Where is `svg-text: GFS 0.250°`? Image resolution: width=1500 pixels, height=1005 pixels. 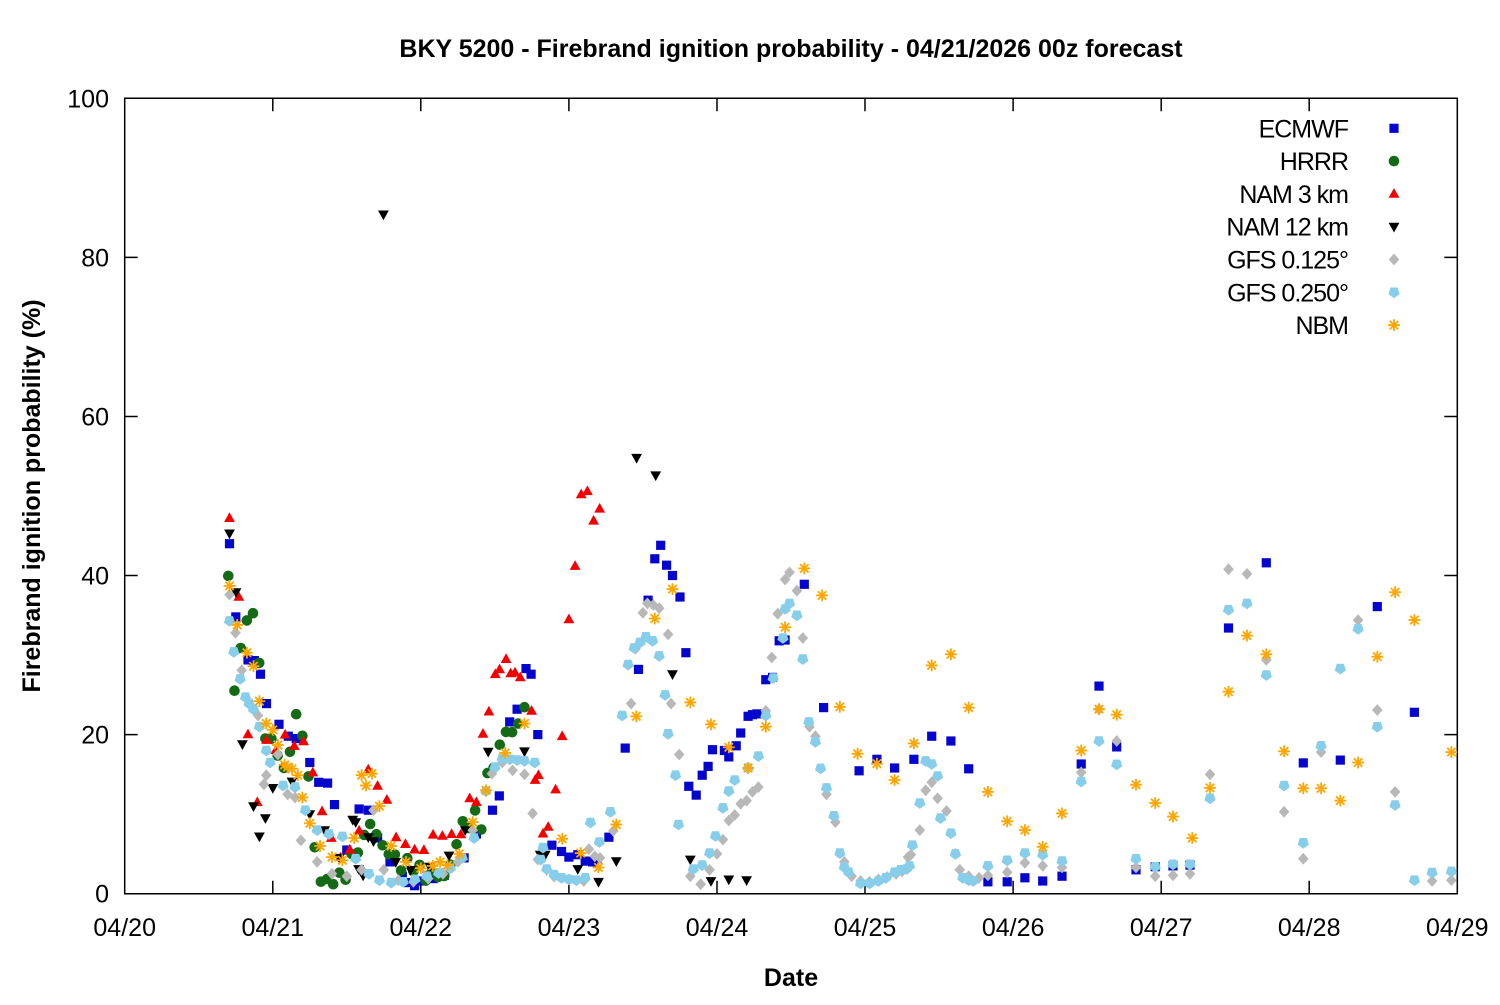 svg-text: GFS 0.250° is located at coordinates (1287, 293).